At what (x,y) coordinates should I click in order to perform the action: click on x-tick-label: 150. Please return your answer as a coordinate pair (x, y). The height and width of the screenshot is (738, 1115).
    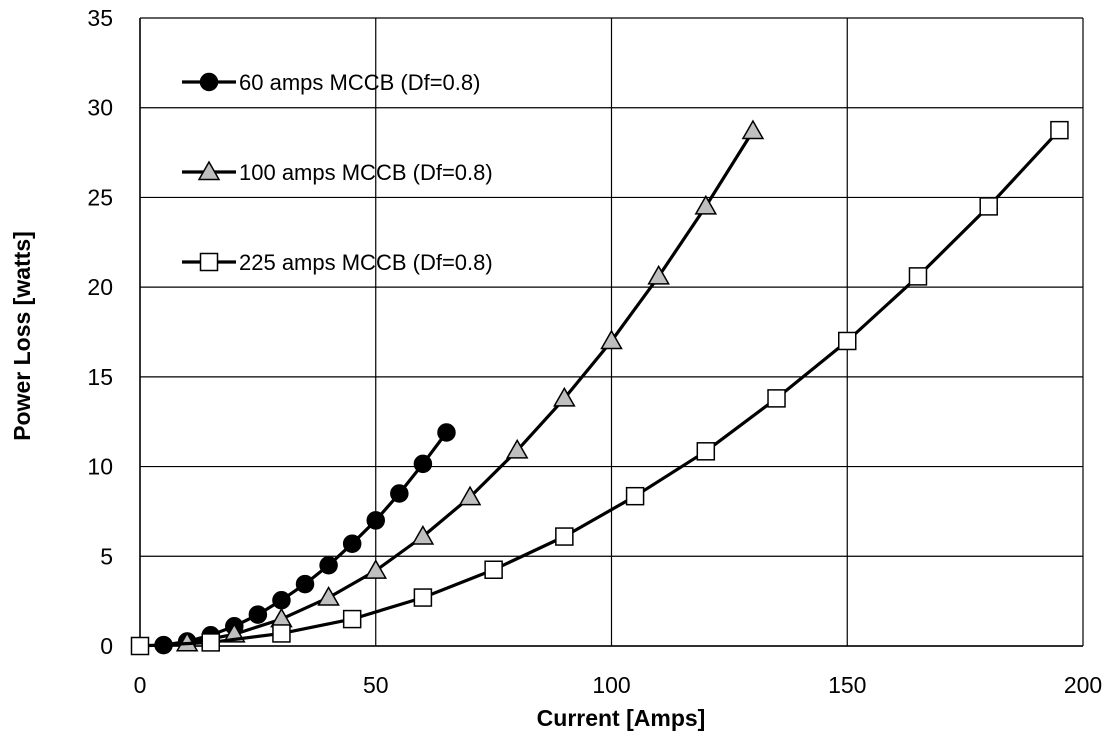
    Looking at the image, I should click on (847, 685).